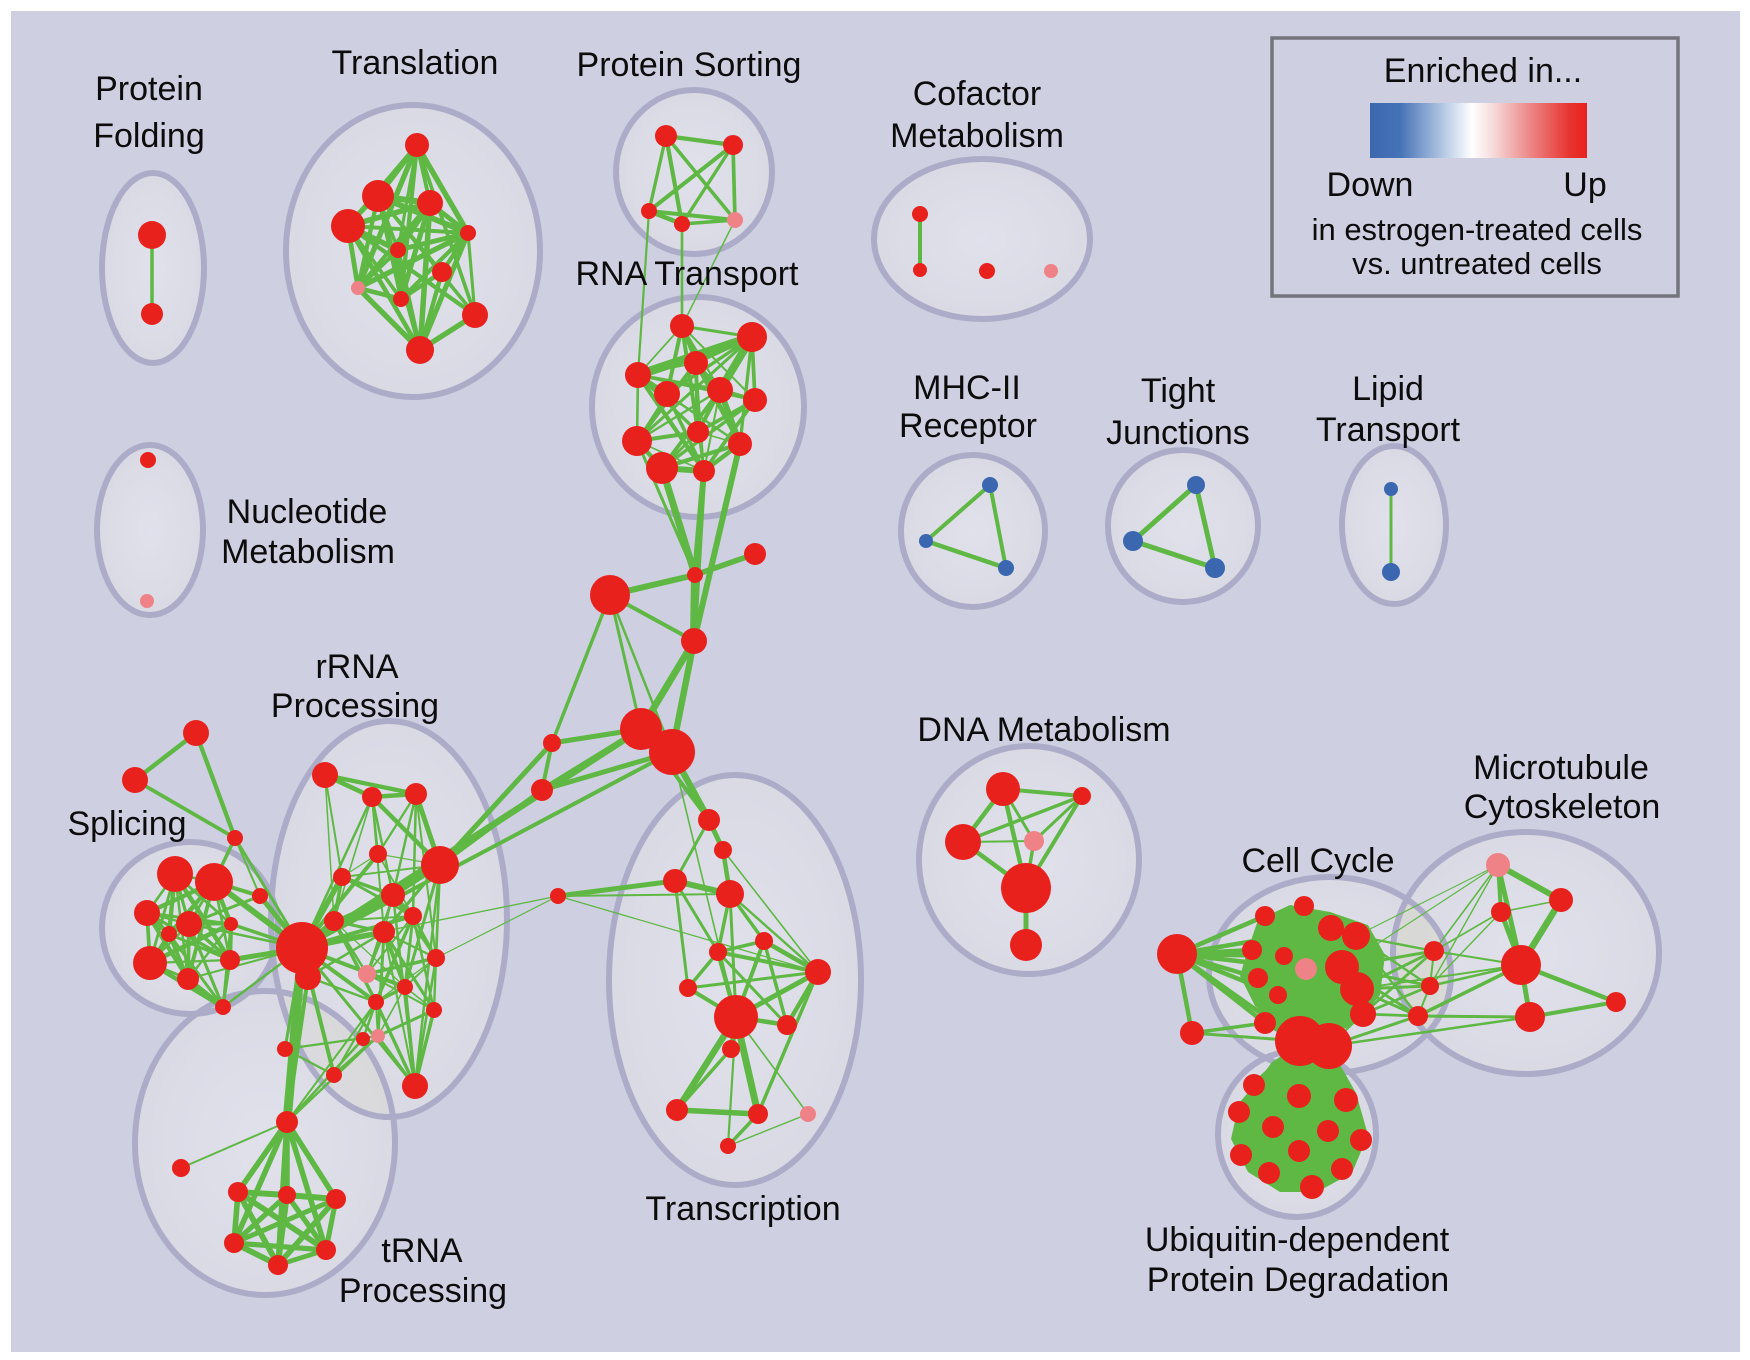 This screenshot has height=1360, width=1750. Describe the element at coordinates (1584, 185) in the screenshot. I see `svg-text: Up` at that location.